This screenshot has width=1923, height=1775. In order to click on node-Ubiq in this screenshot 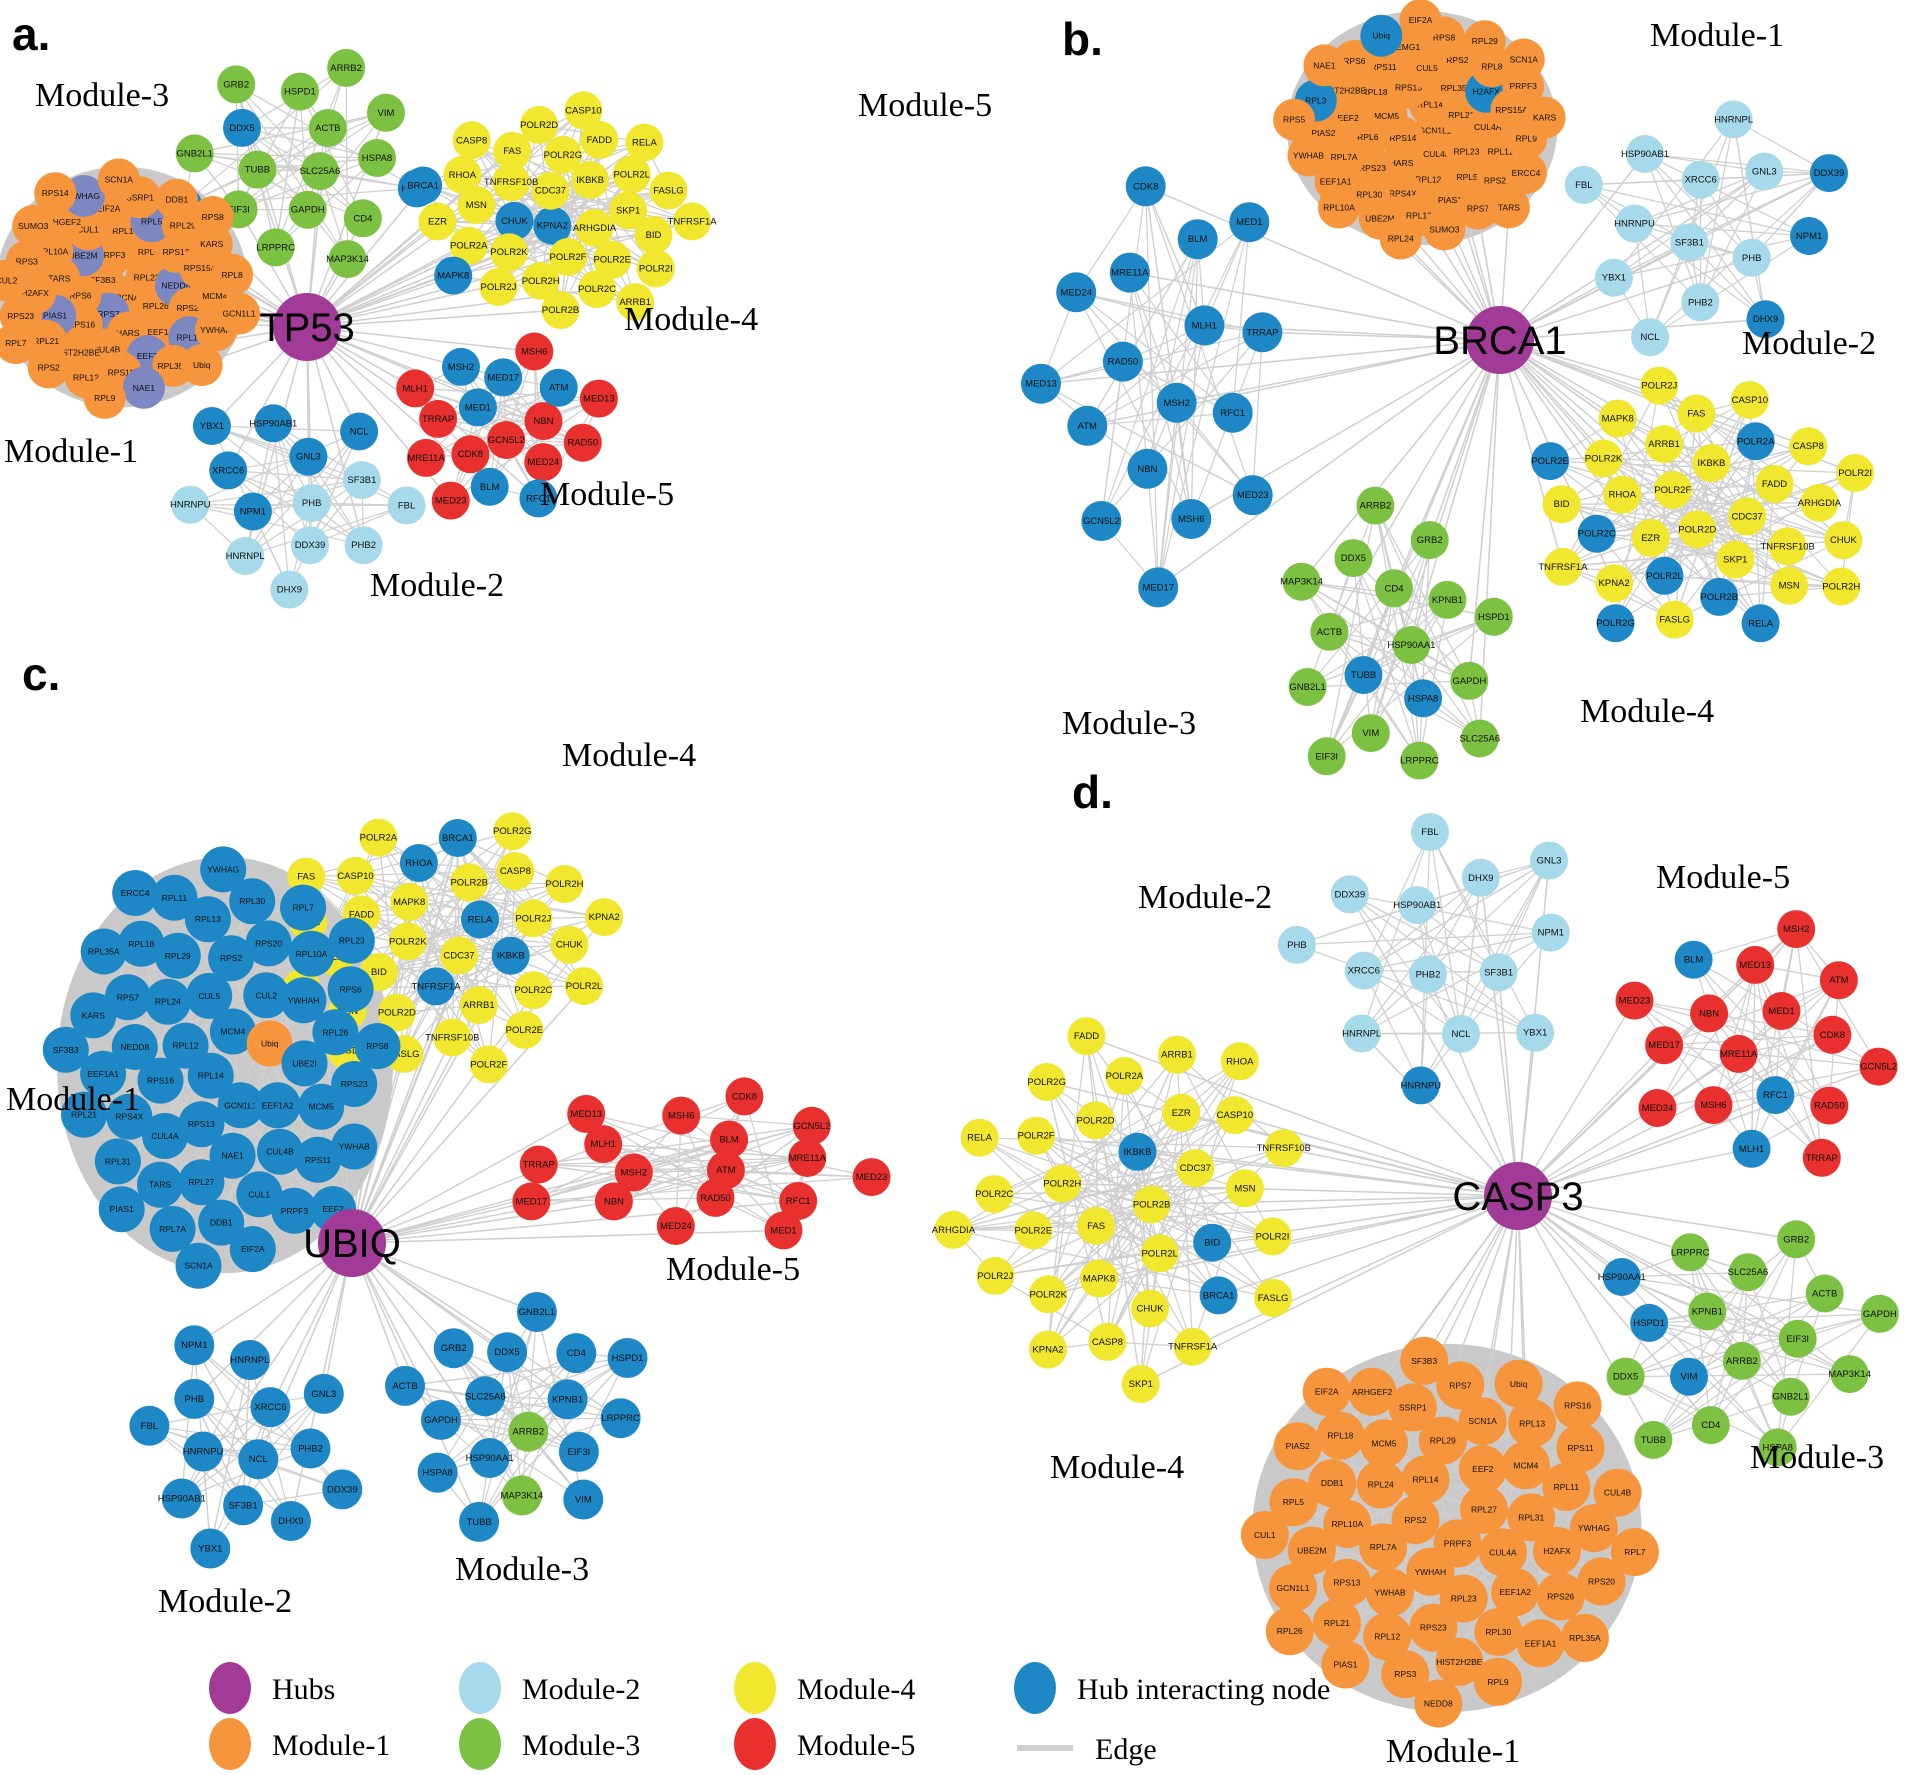, I will do `click(1381, 35)`.